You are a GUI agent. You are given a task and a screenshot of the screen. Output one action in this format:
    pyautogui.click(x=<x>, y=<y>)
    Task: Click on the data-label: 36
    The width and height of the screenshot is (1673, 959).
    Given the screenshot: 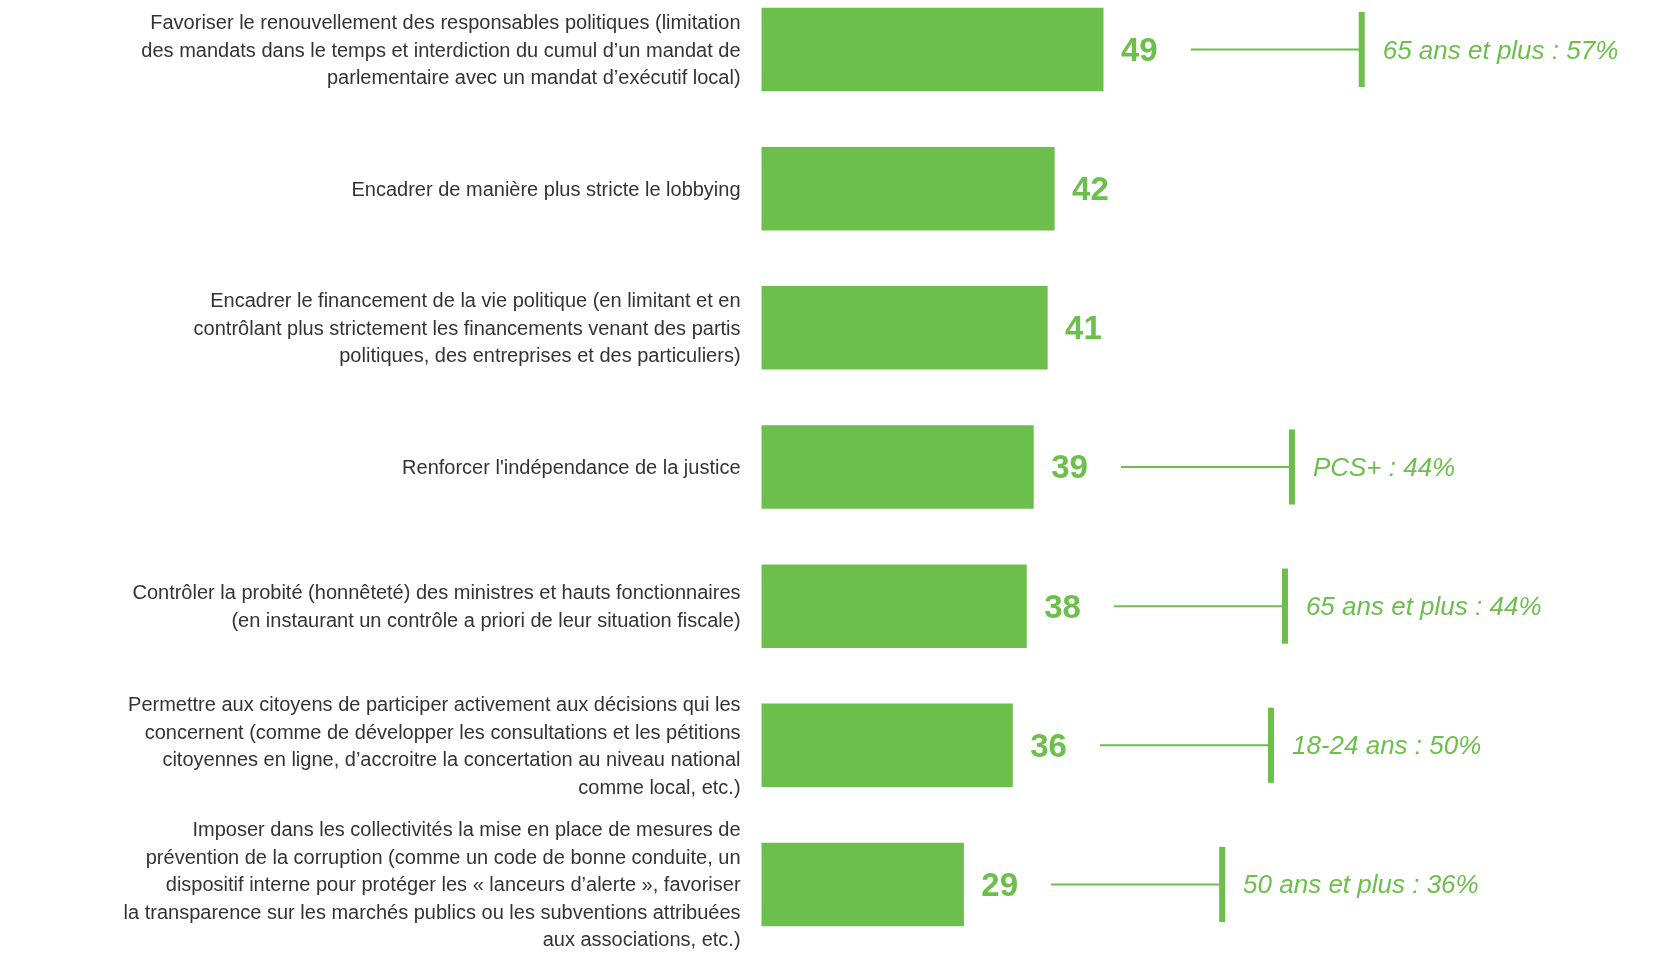 What is the action you would take?
    pyautogui.click(x=1048, y=745)
    